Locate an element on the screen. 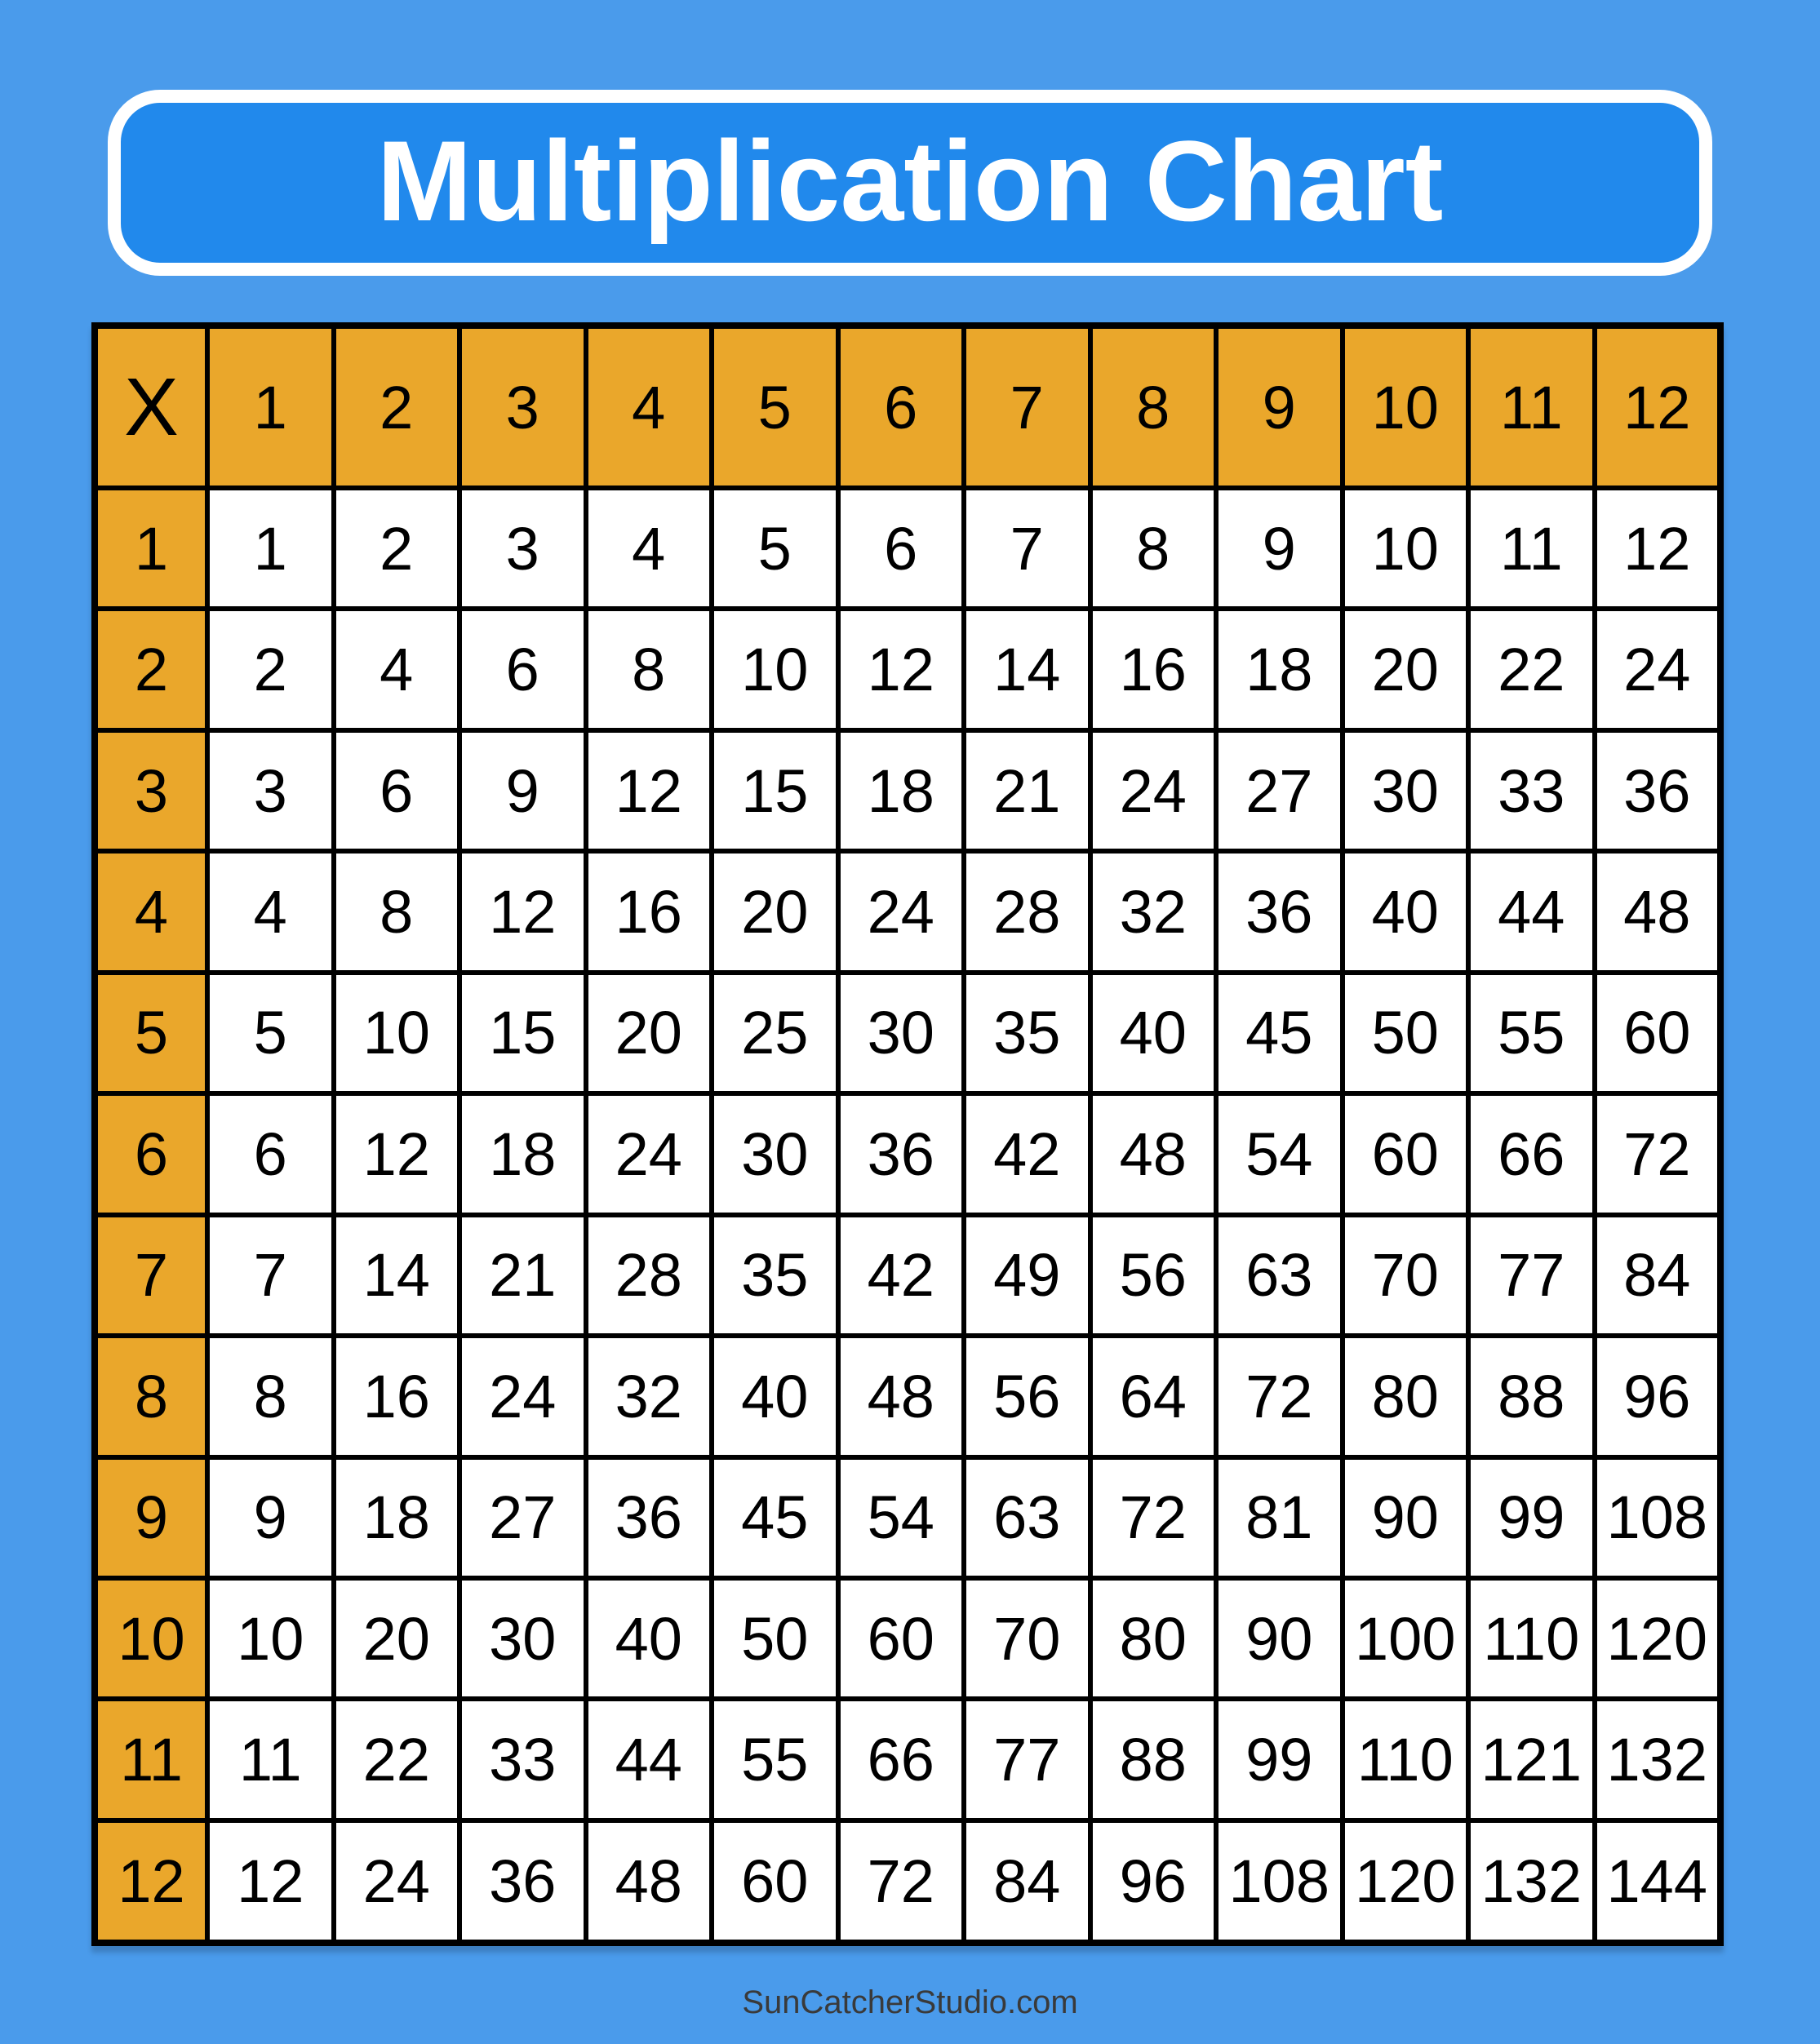 The width and height of the screenshot is (1820, 2044). product-cell: 110 is located at coordinates (1532, 1638).